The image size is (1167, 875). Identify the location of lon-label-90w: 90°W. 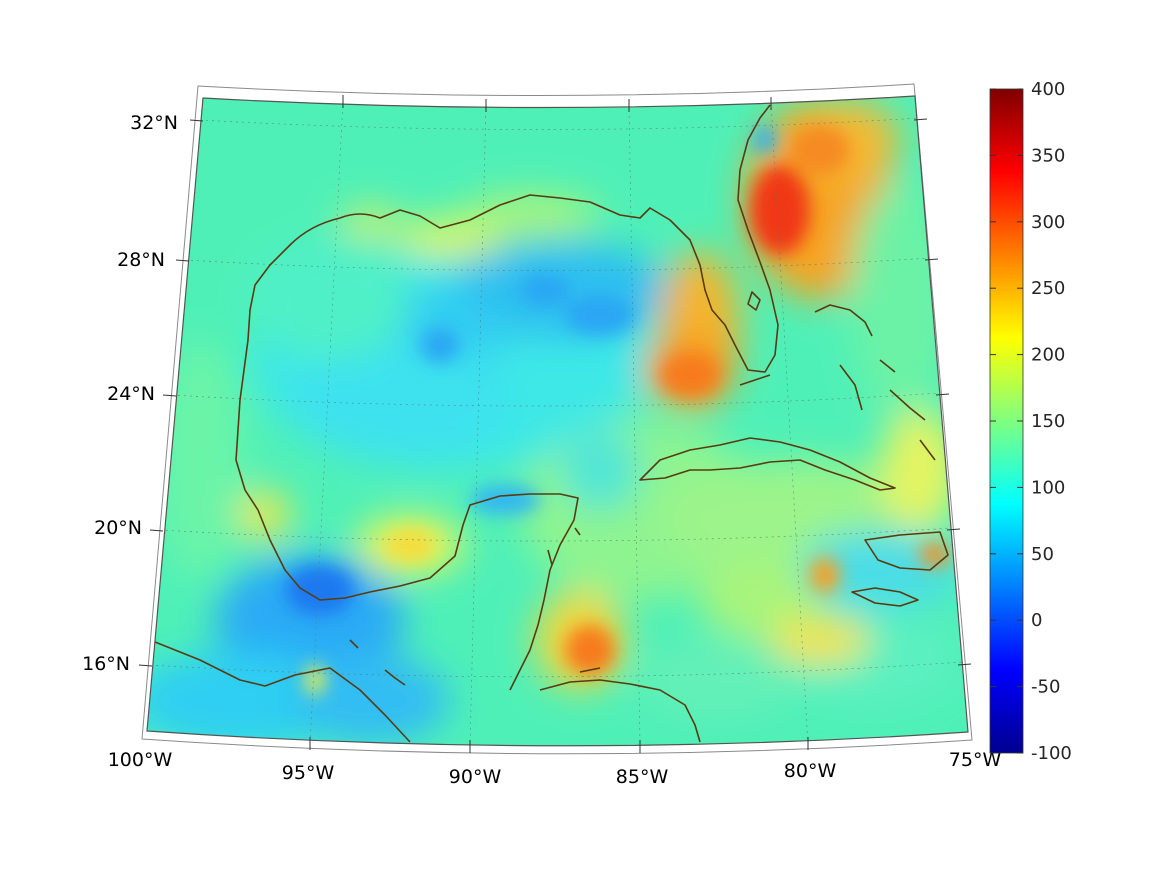
(475, 777).